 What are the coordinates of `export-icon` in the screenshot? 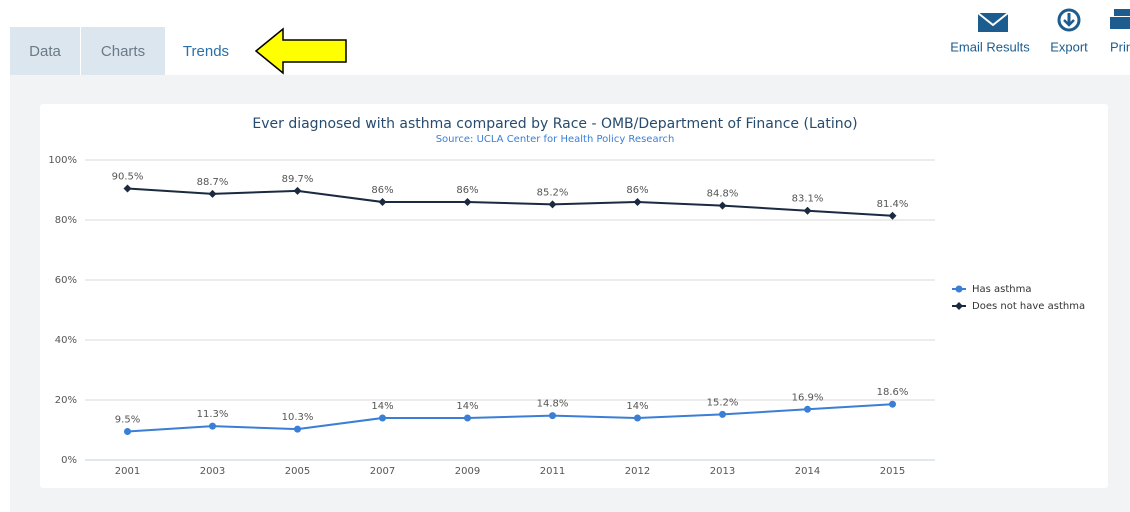 It's located at (1069, 20).